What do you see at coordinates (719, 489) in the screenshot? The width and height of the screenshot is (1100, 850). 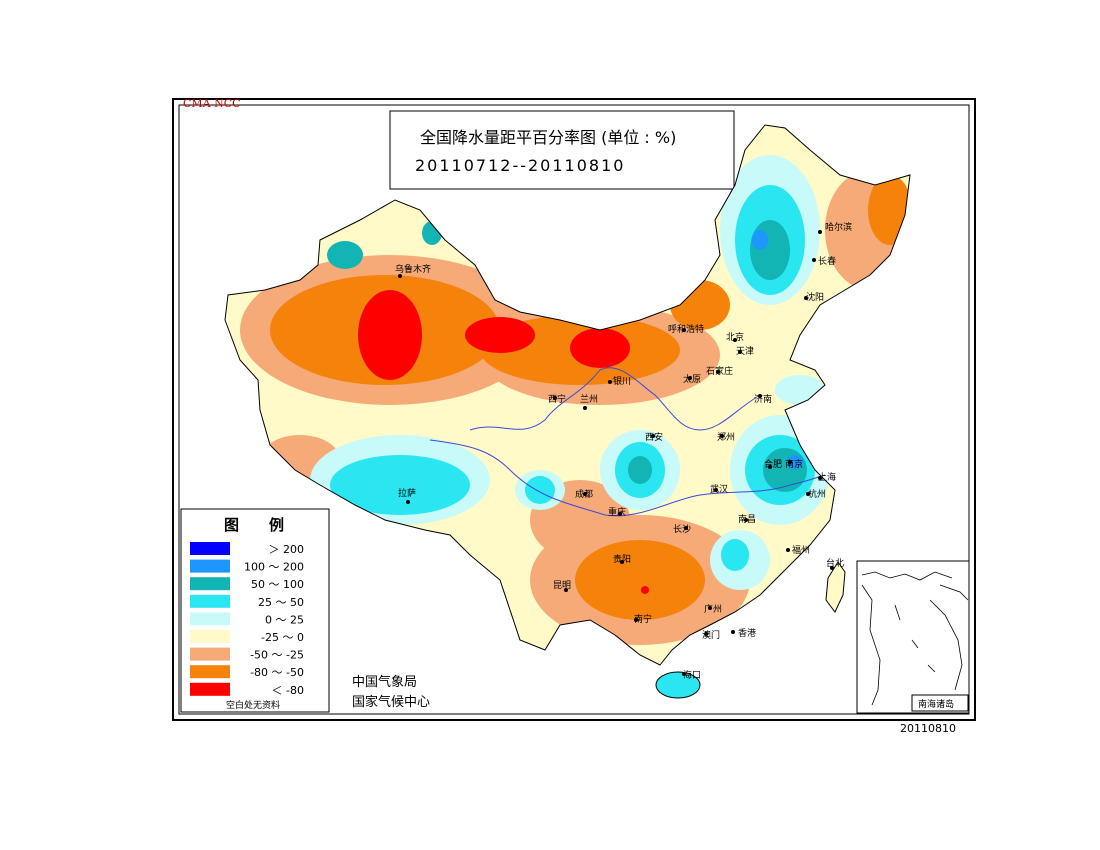 I see `city-label: 武汉` at bounding box center [719, 489].